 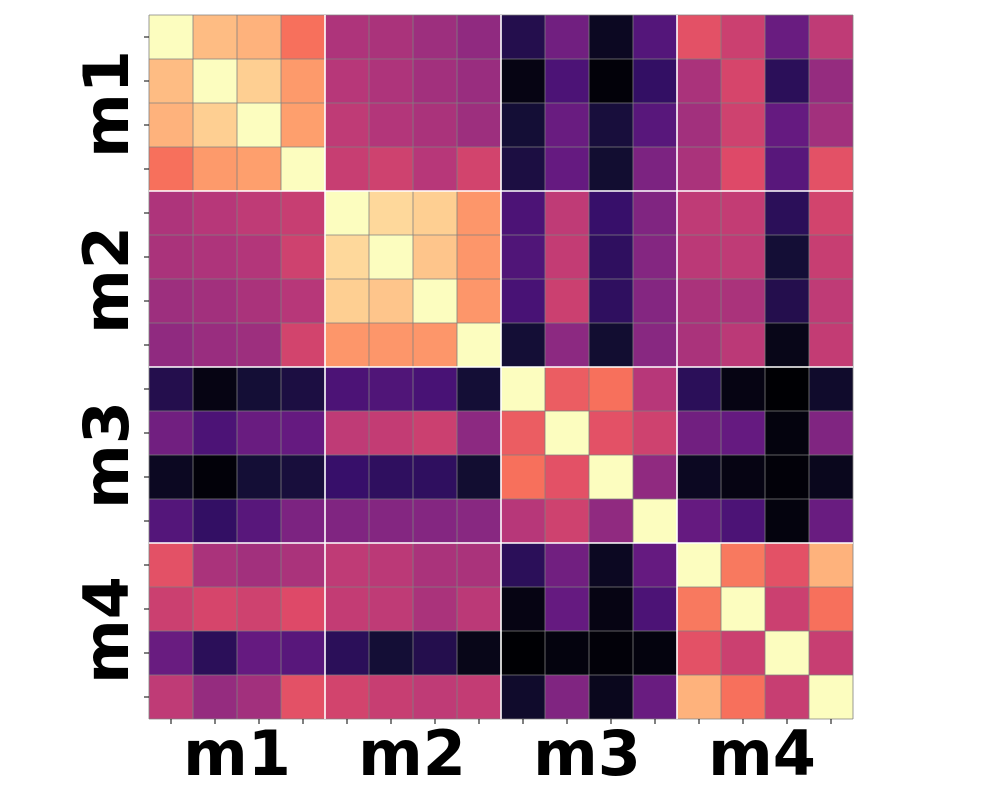 What do you see at coordinates (347, 125) in the screenshot?
I see `heatmap-cell-r2-c4` at bounding box center [347, 125].